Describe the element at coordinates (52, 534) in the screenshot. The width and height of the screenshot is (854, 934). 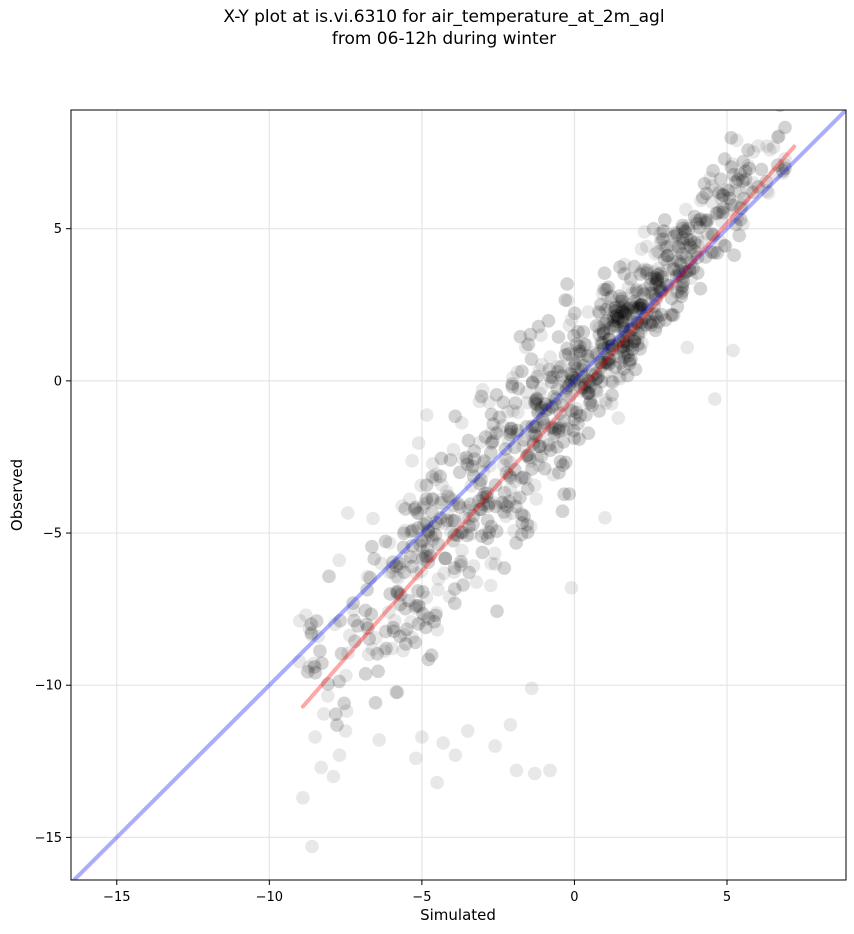
I see `y-tick-label: −5` at that location.